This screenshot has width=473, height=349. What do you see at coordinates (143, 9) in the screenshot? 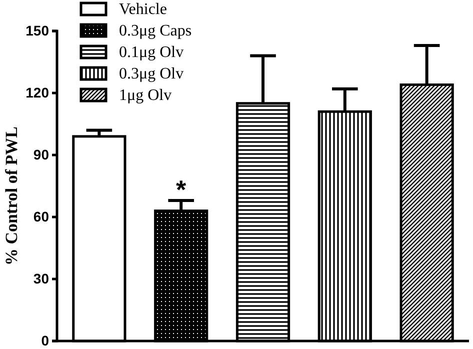
I see `legend-label: Vehicle` at bounding box center [143, 9].